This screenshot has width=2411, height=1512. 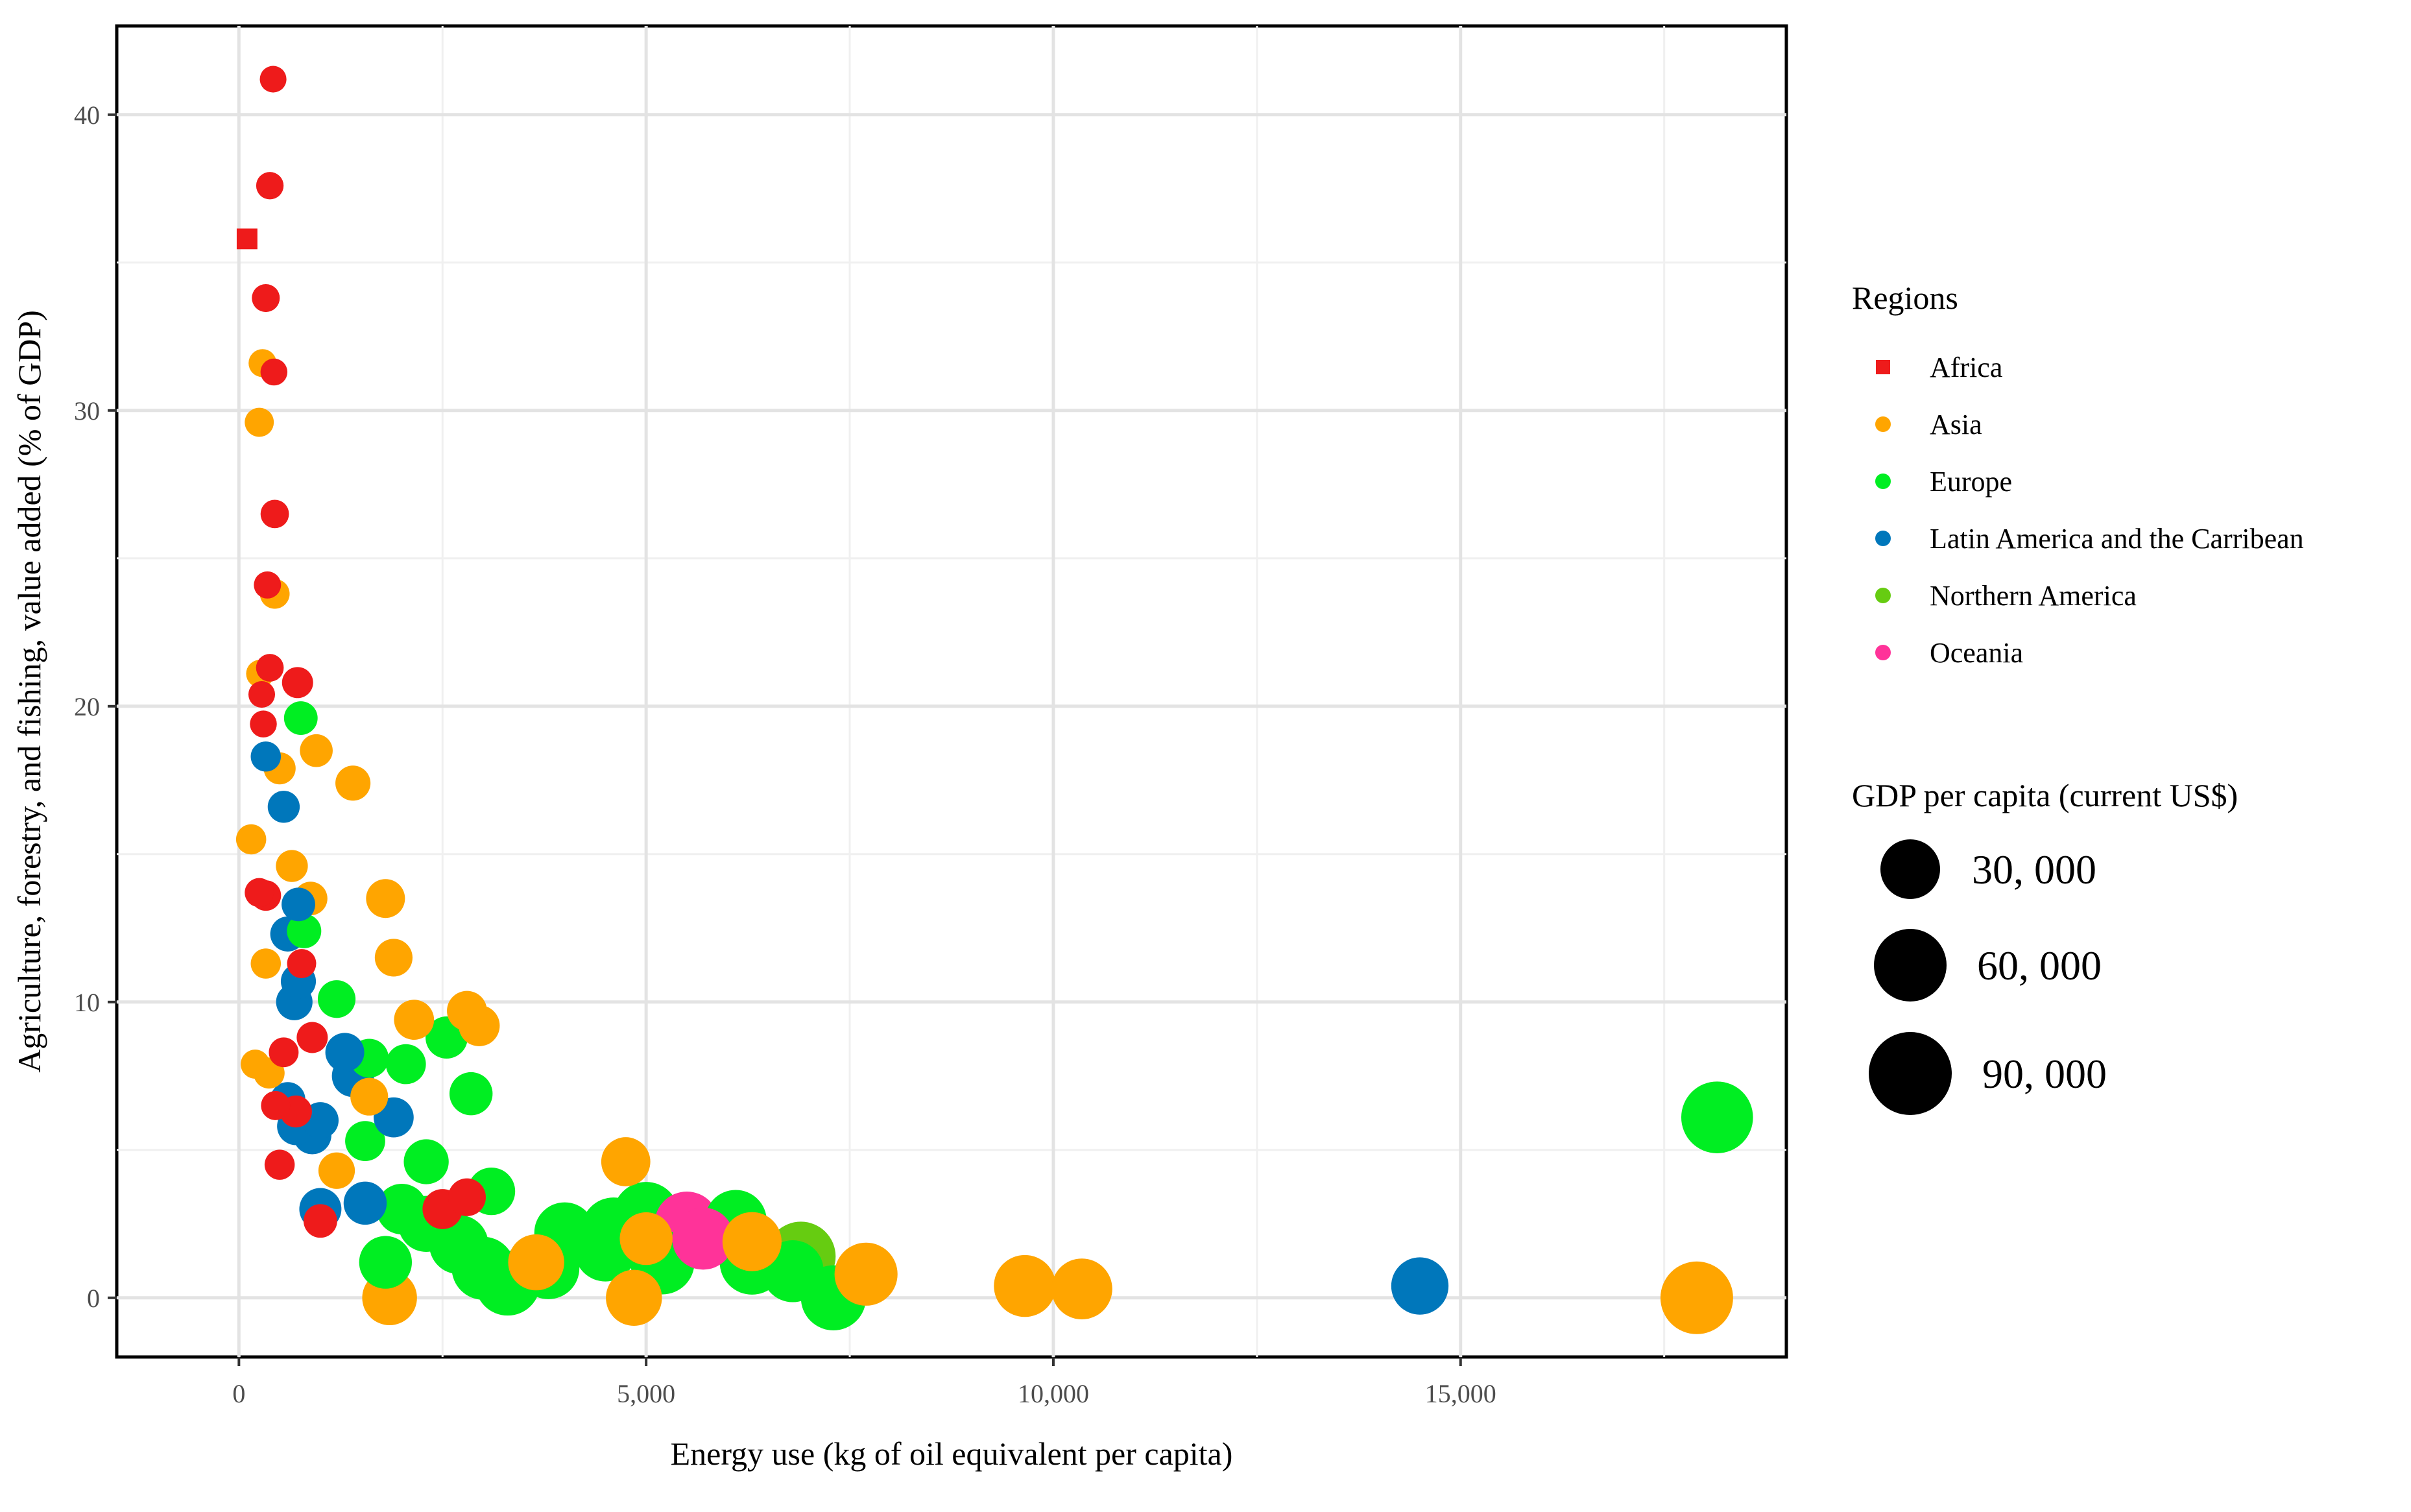 I want to click on legend-color-title: Regions, so click(x=1905, y=298).